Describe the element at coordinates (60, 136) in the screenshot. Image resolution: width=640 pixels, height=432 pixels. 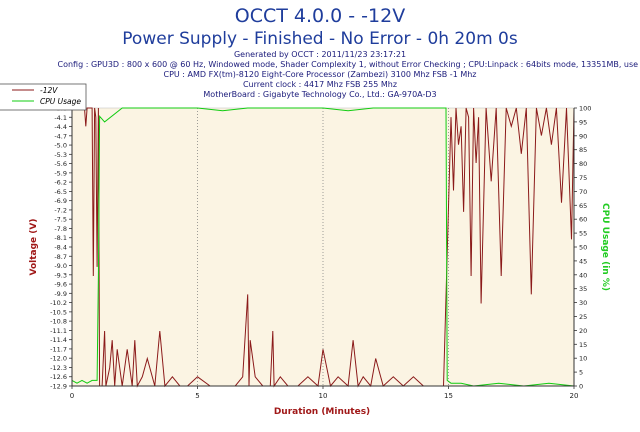
I see `y-tick-label: -4.7` at that location.